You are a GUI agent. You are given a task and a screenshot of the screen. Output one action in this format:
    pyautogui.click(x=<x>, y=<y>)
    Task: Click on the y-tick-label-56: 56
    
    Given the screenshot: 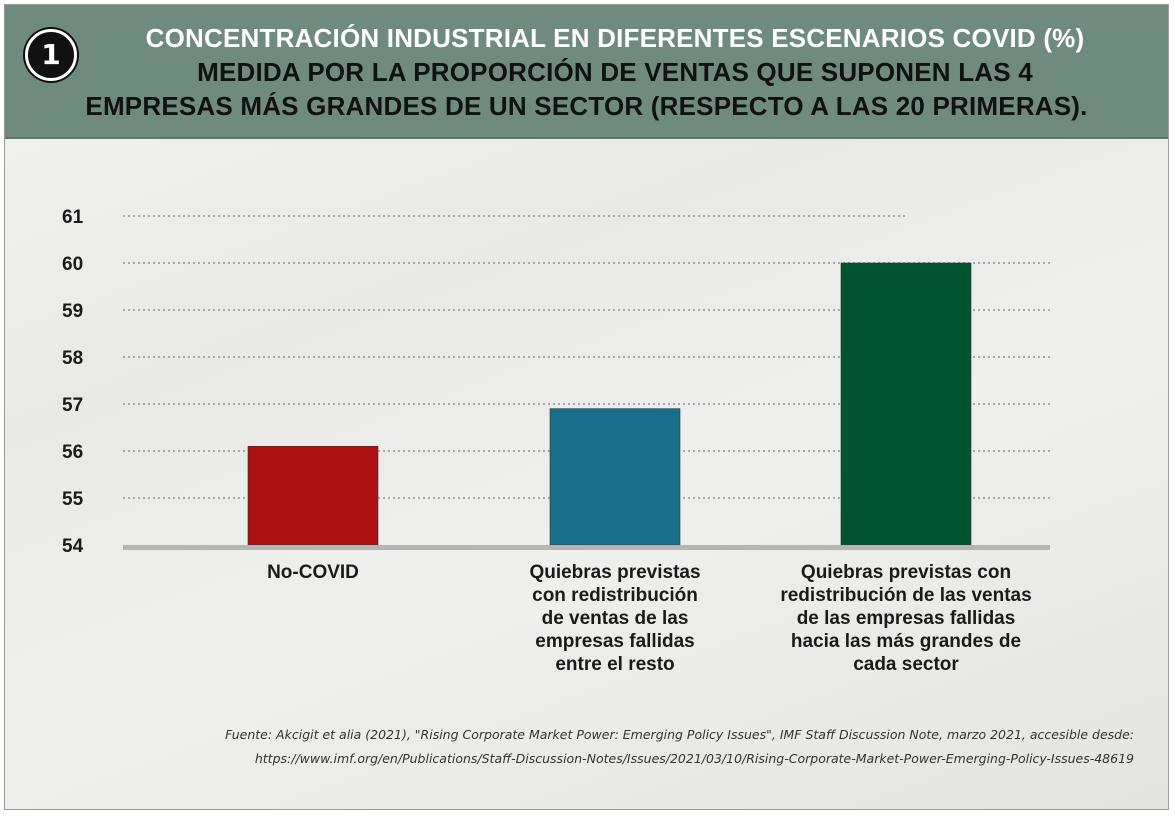 What is the action you would take?
    pyautogui.click(x=72, y=452)
    